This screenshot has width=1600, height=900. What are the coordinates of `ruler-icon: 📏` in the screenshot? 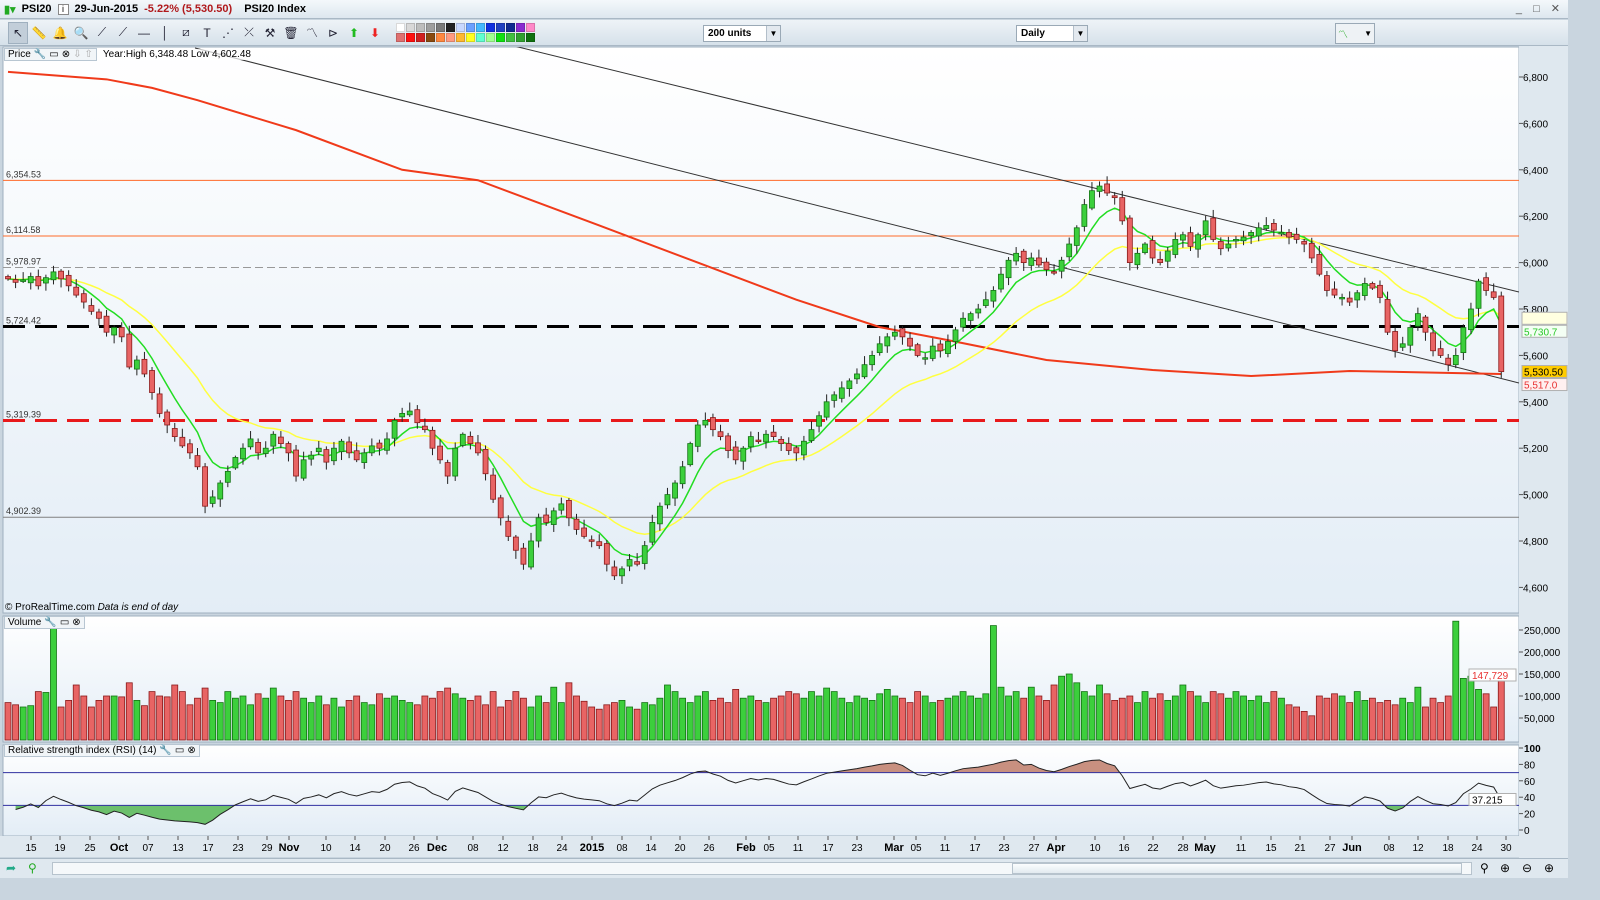 It's located at (39, 32).